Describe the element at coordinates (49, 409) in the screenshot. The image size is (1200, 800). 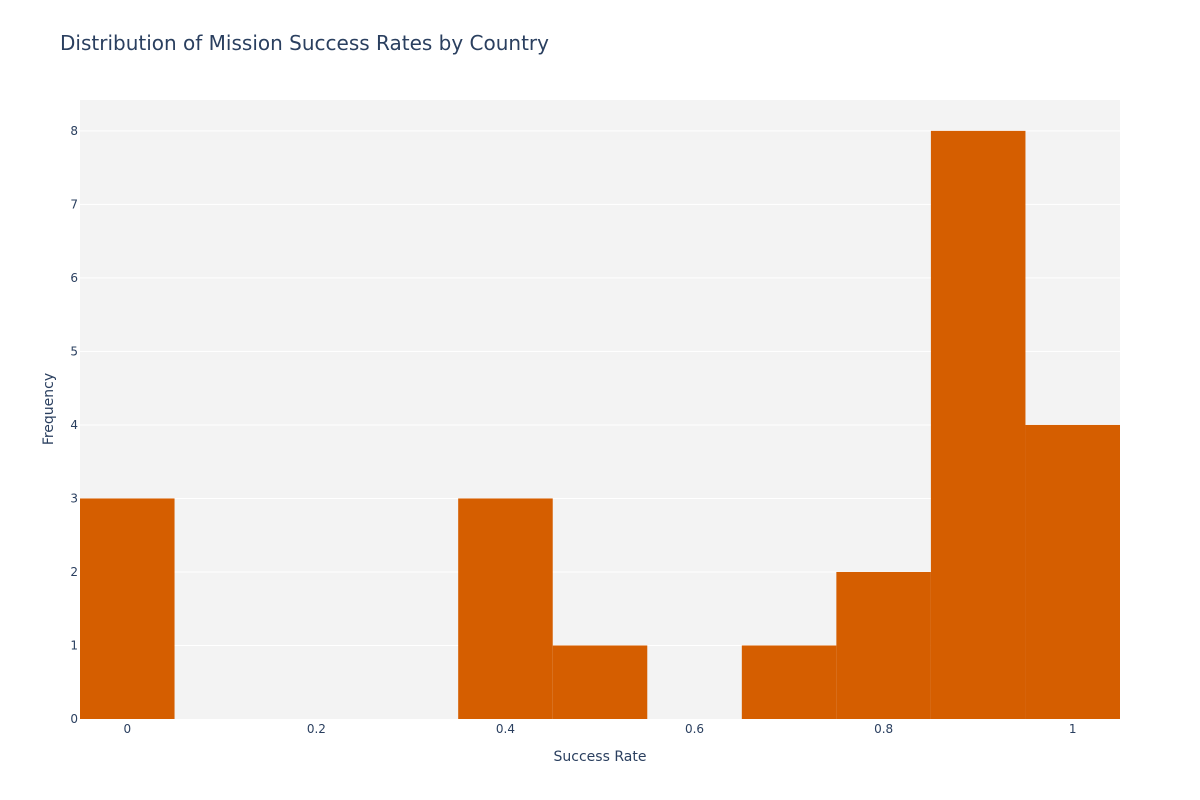
I see `y-axis-title: Frequency` at that location.